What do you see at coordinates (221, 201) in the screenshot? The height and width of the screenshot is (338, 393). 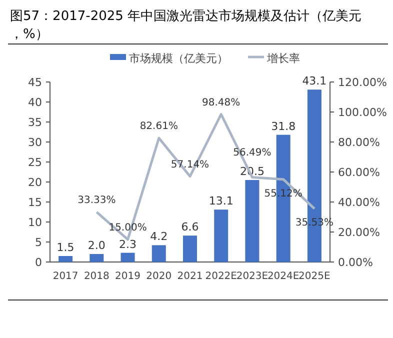 I see `data-label: 13.1` at bounding box center [221, 201].